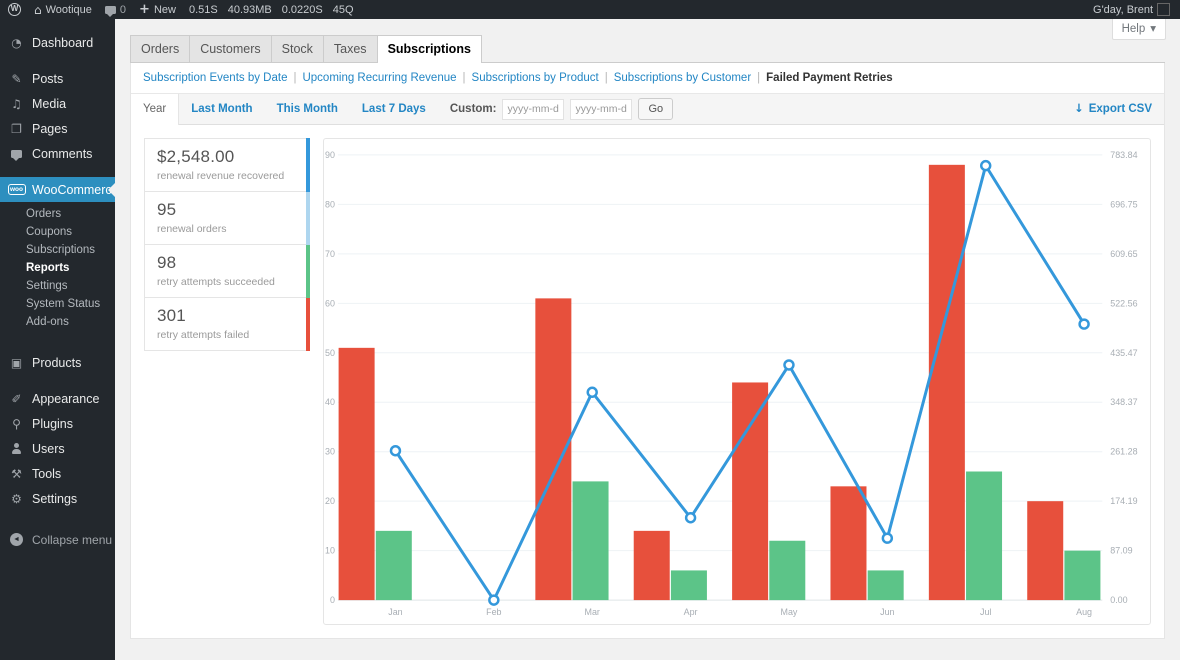 The image size is (1180, 660). What do you see at coordinates (848, 543) in the screenshot?
I see `bar-retry-attempts-failed-jun` at bounding box center [848, 543].